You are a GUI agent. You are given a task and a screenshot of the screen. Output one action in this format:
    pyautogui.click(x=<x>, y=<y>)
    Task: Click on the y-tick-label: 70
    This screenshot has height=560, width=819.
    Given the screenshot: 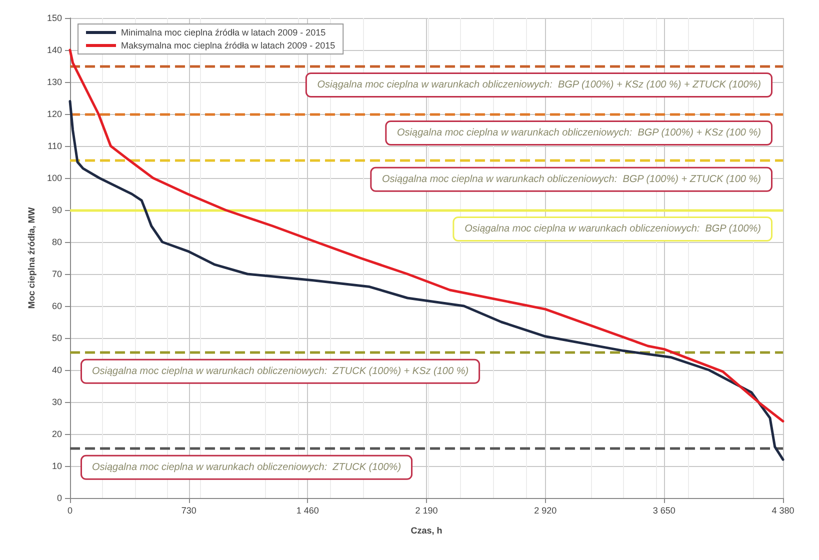 What is the action you would take?
    pyautogui.click(x=57, y=274)
    